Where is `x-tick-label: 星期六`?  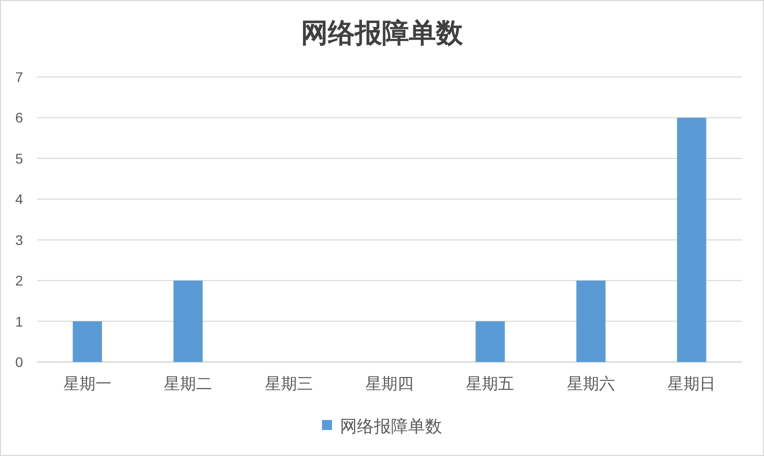
x-tick-label: 星期六 is located at coordinates (590, 384).